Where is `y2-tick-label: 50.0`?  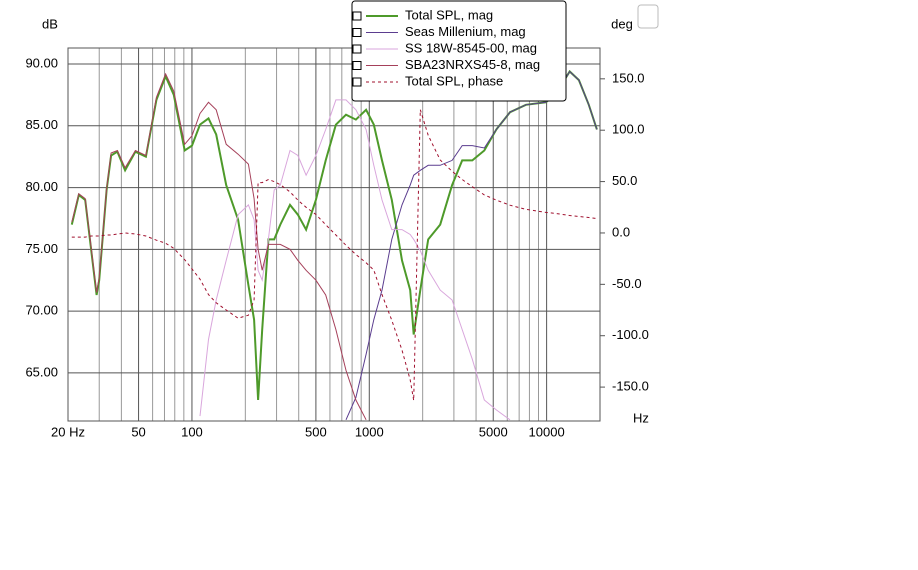
y2-tick-label: 50.0 is located at coordinates (624, 180).